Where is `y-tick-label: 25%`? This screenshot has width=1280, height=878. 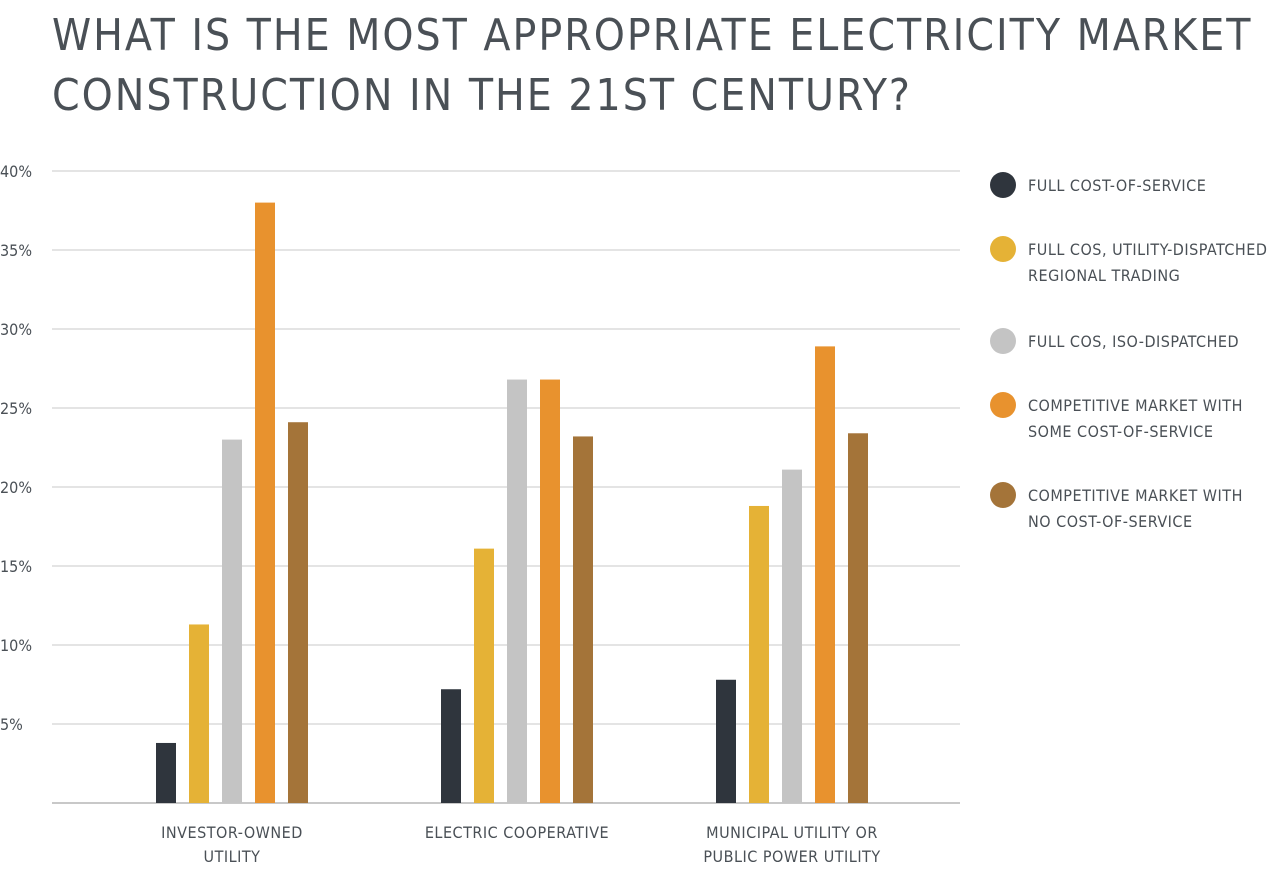
y-tick-label: 25% is located at coordinates (16, 408).